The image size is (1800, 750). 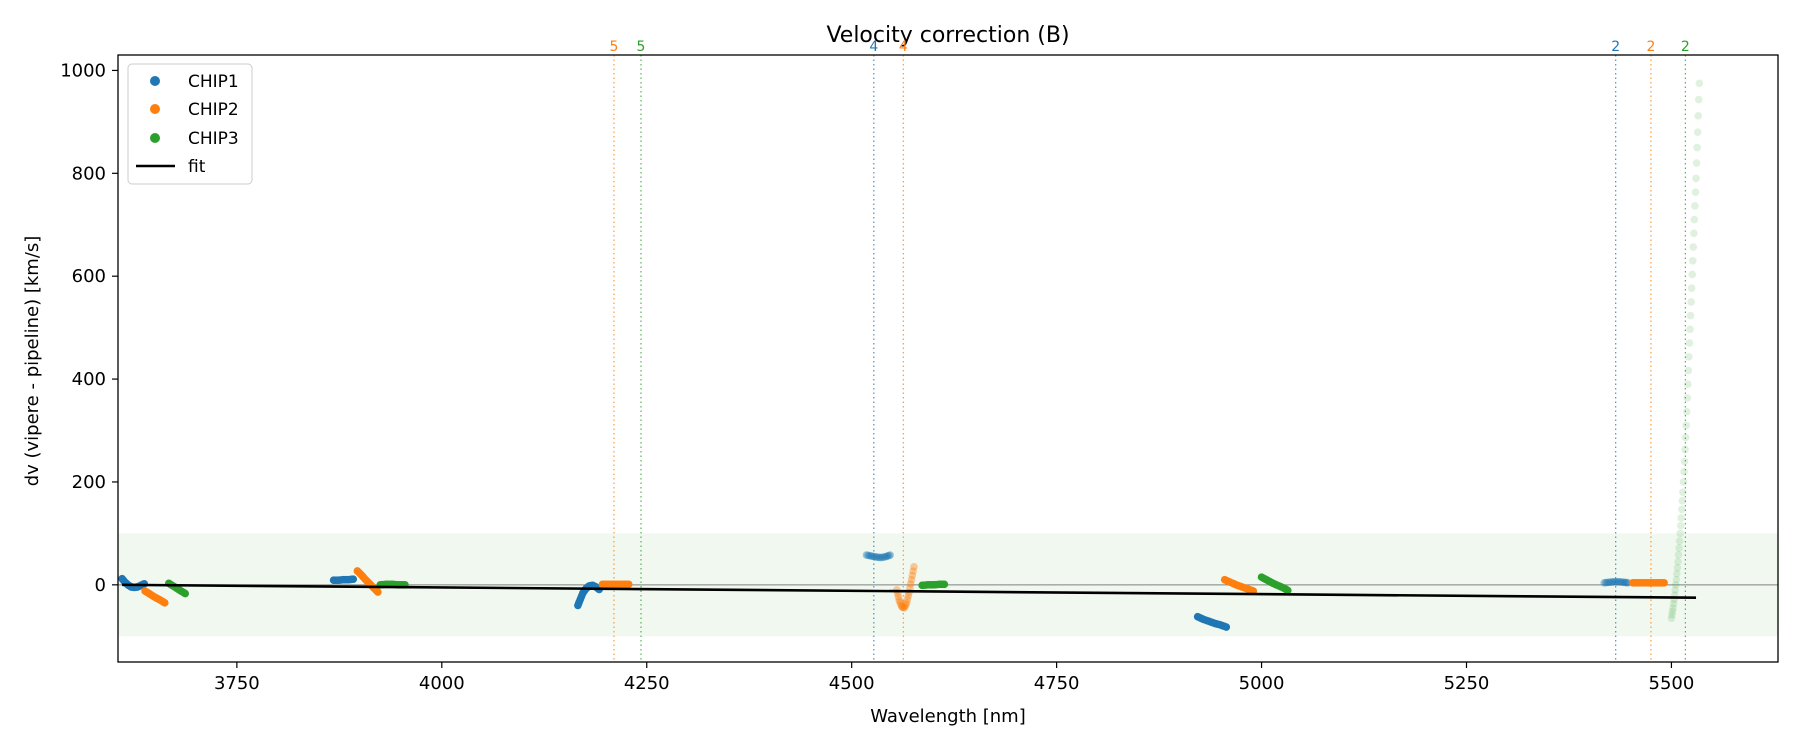 What do you see at coordinates (89, 276) in the screenshot?
I see `y-tick-label: 600` at bounding box center [89, 276].